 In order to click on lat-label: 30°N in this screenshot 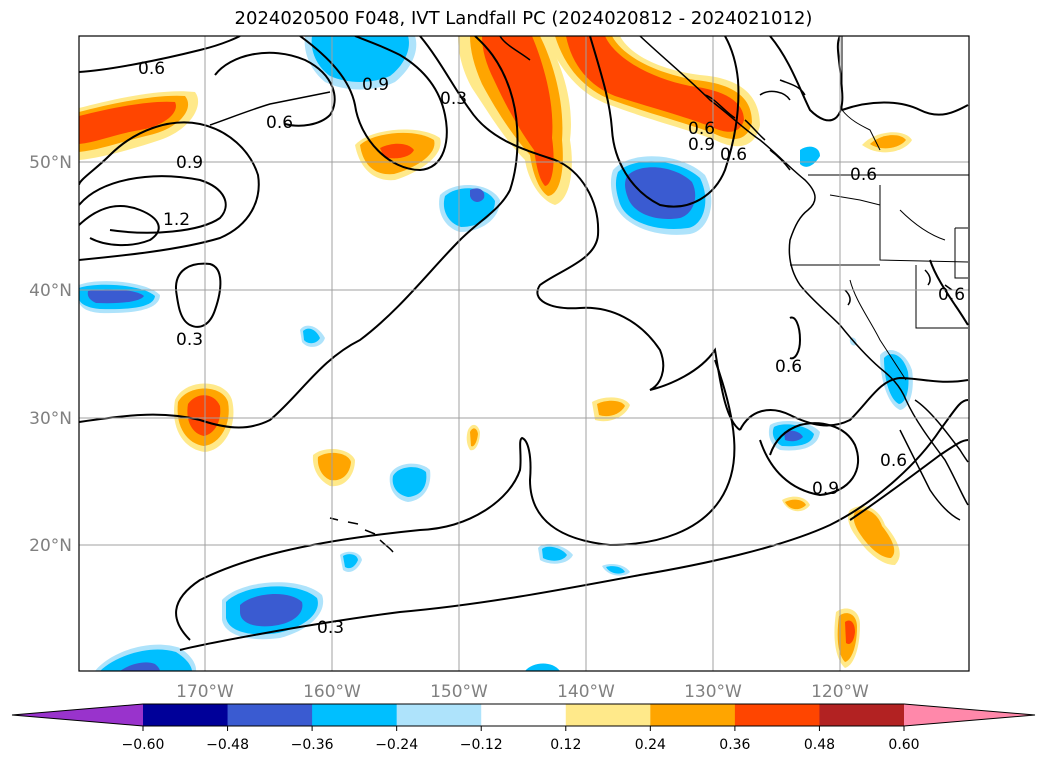, I will do `click(50, 419)`.